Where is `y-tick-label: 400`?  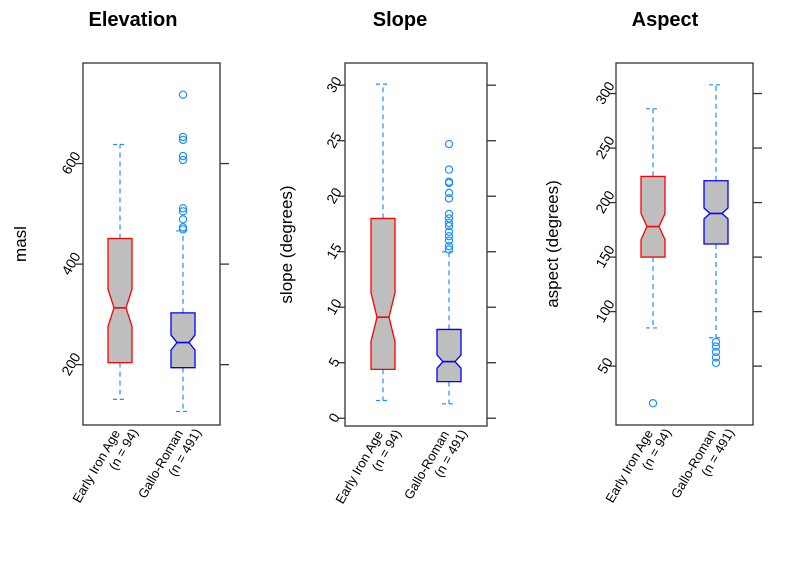
y-tick-label: 400 is located at coordinates (71, 263).